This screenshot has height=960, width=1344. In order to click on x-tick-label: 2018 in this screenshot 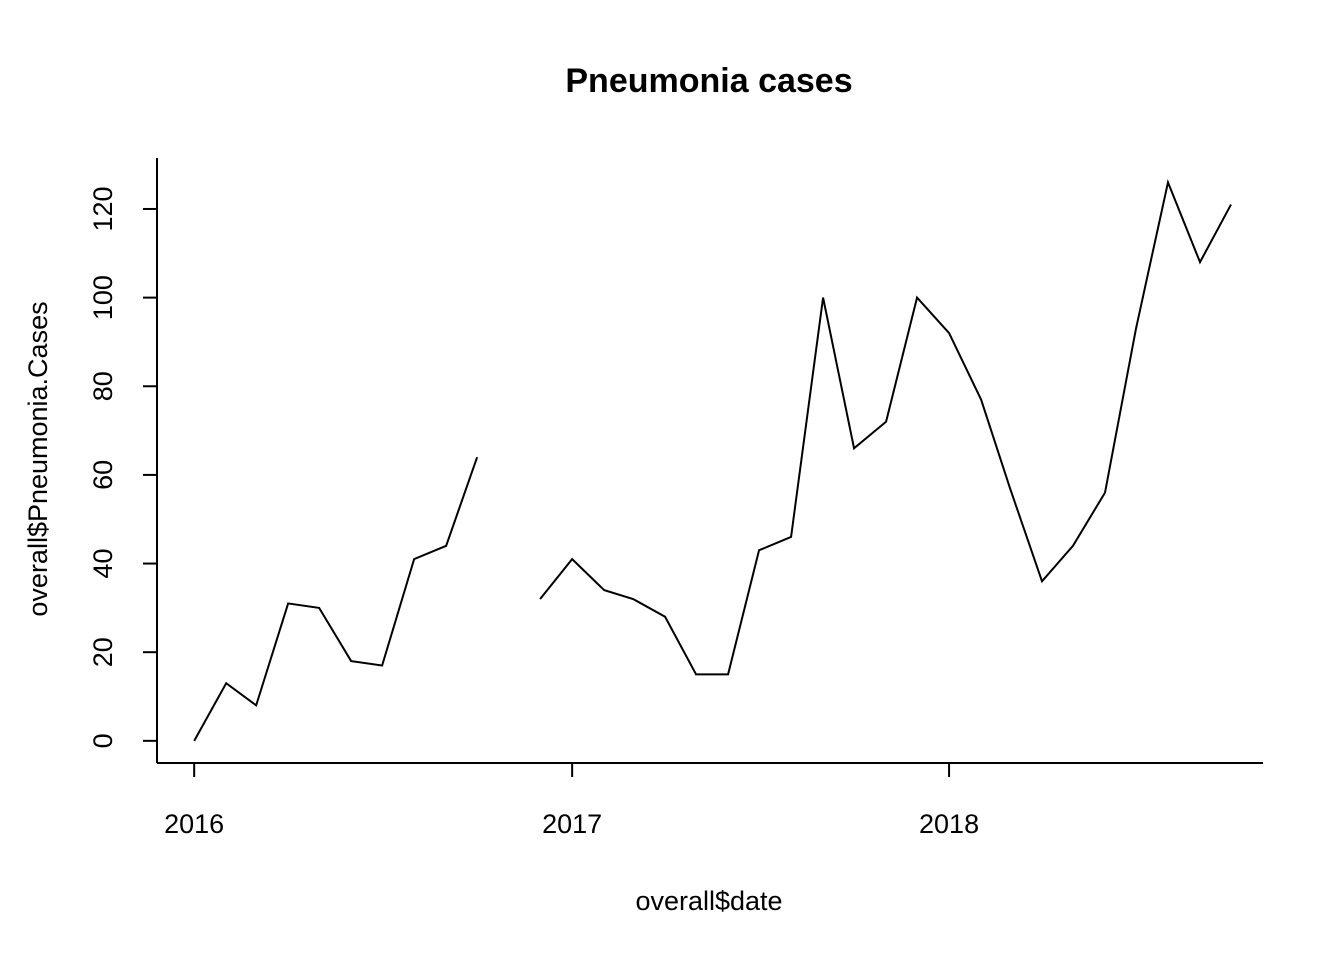, I will do `click(949, 824)`.